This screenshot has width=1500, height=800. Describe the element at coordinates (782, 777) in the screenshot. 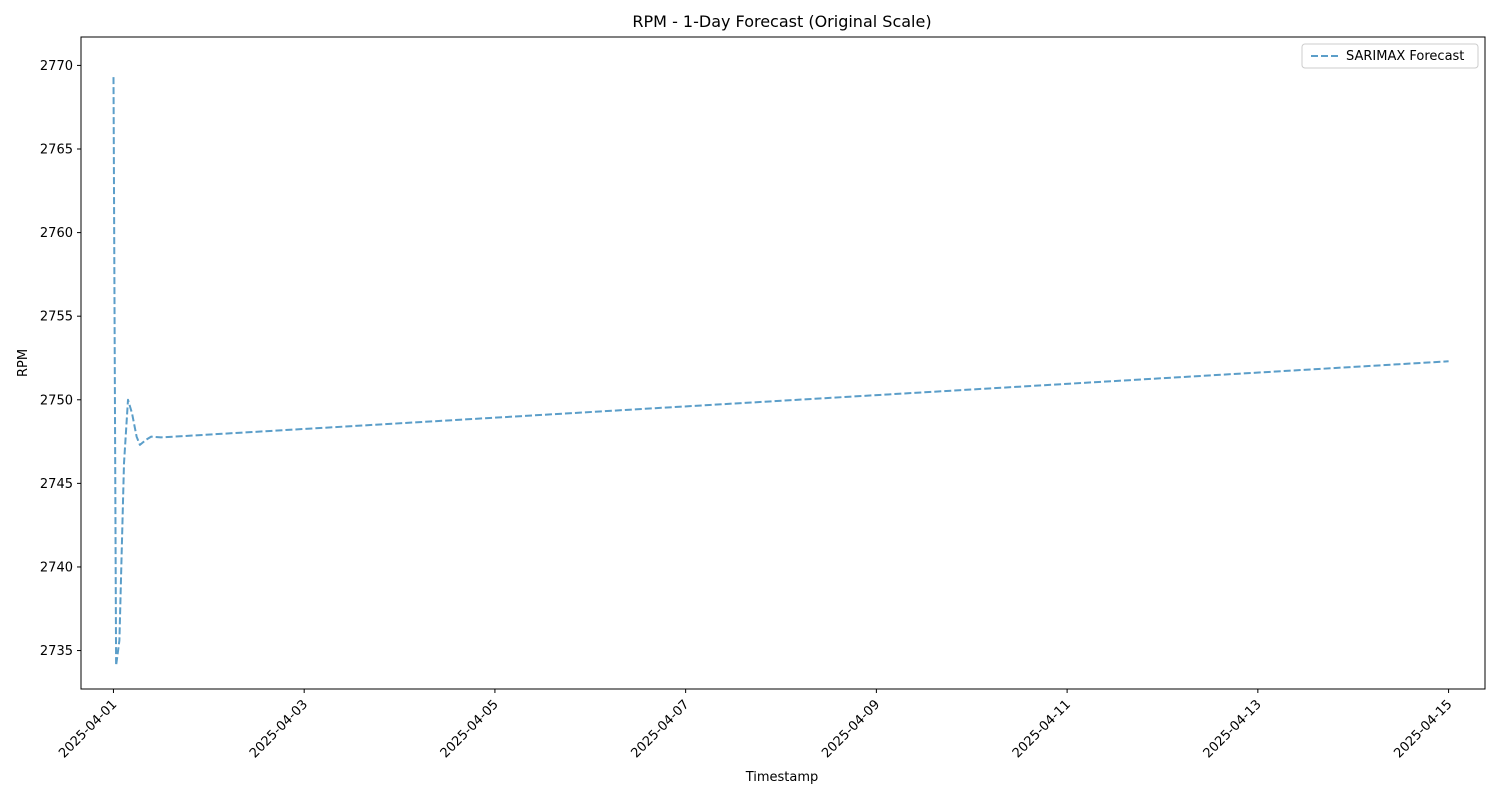

I see `x-axis-label: Timestamp` at that location.